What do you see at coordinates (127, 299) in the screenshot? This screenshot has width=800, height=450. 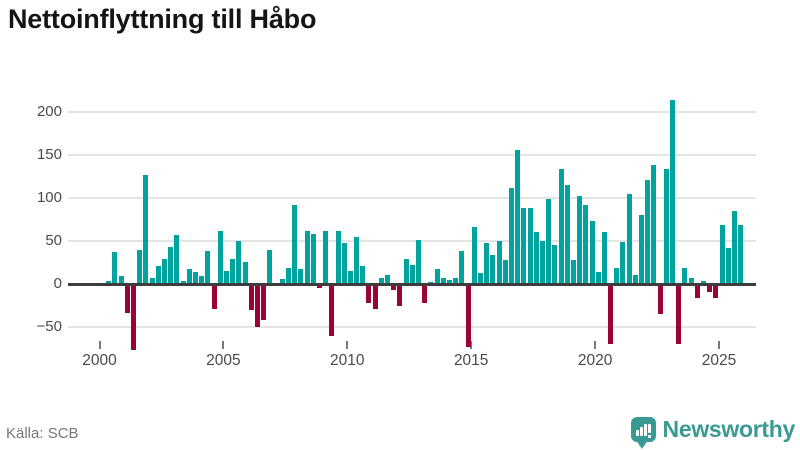 I see `bar-2001Q1` at bounding box center [127, 299].